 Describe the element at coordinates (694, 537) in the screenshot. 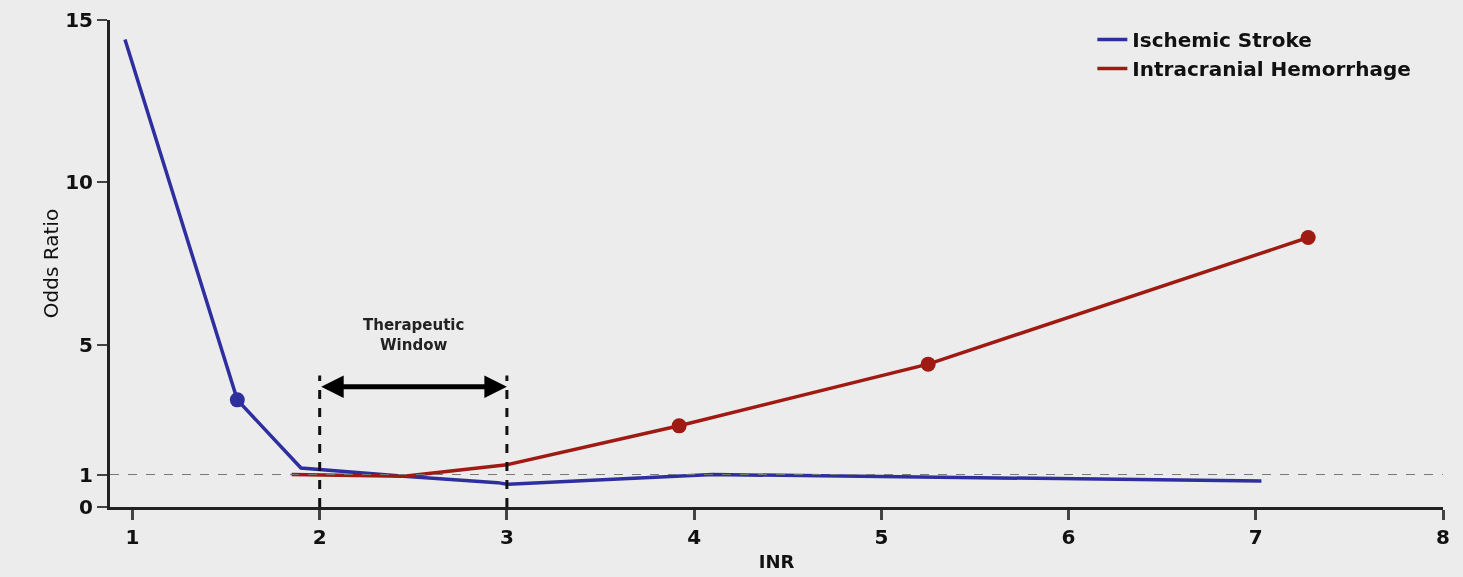

I see `x-tick-label: 4` at that location.